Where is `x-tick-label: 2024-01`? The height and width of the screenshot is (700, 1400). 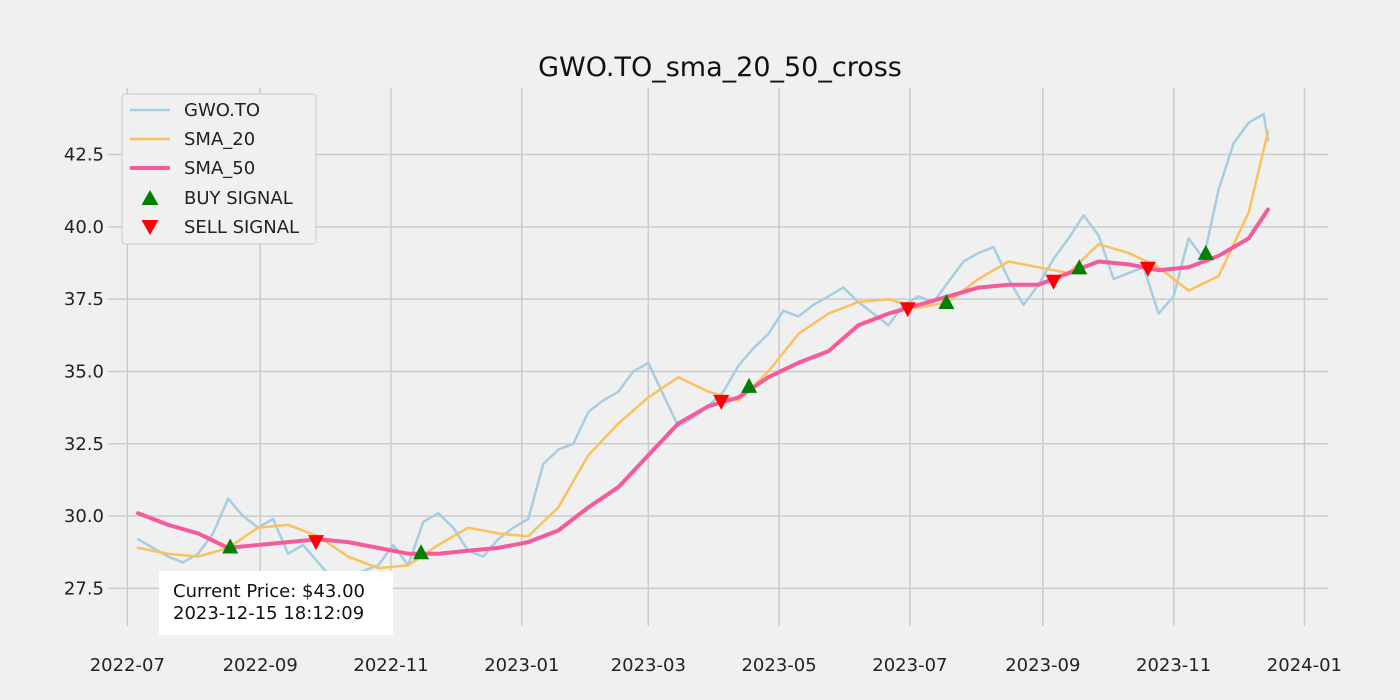 x-tick-label: 2024-01 is located at coordinates (1304, 665).